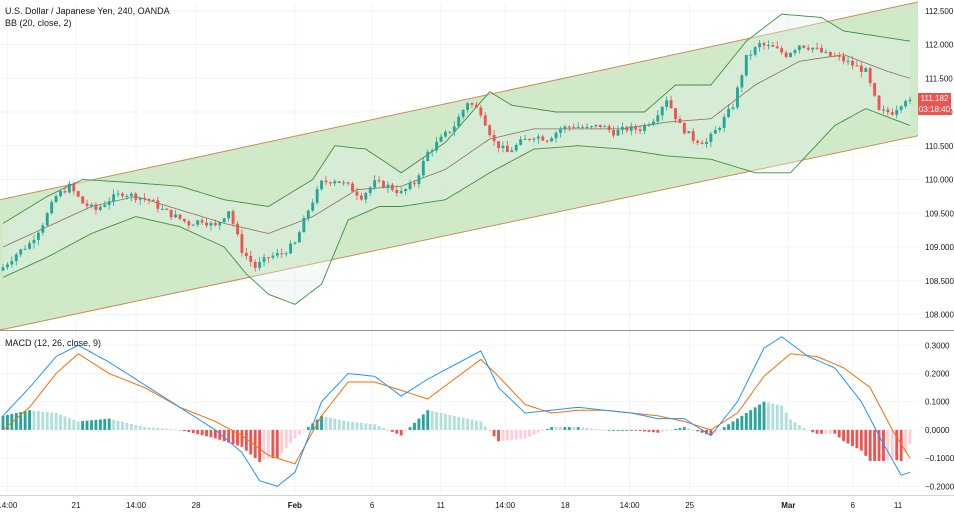 Image resolution: width=954 pixels, height=518 pixels. What do you see at coordinates (939, 247) in the screenshot?
I see `price-tick-label: 109.000` at bounding box center [939, 247].